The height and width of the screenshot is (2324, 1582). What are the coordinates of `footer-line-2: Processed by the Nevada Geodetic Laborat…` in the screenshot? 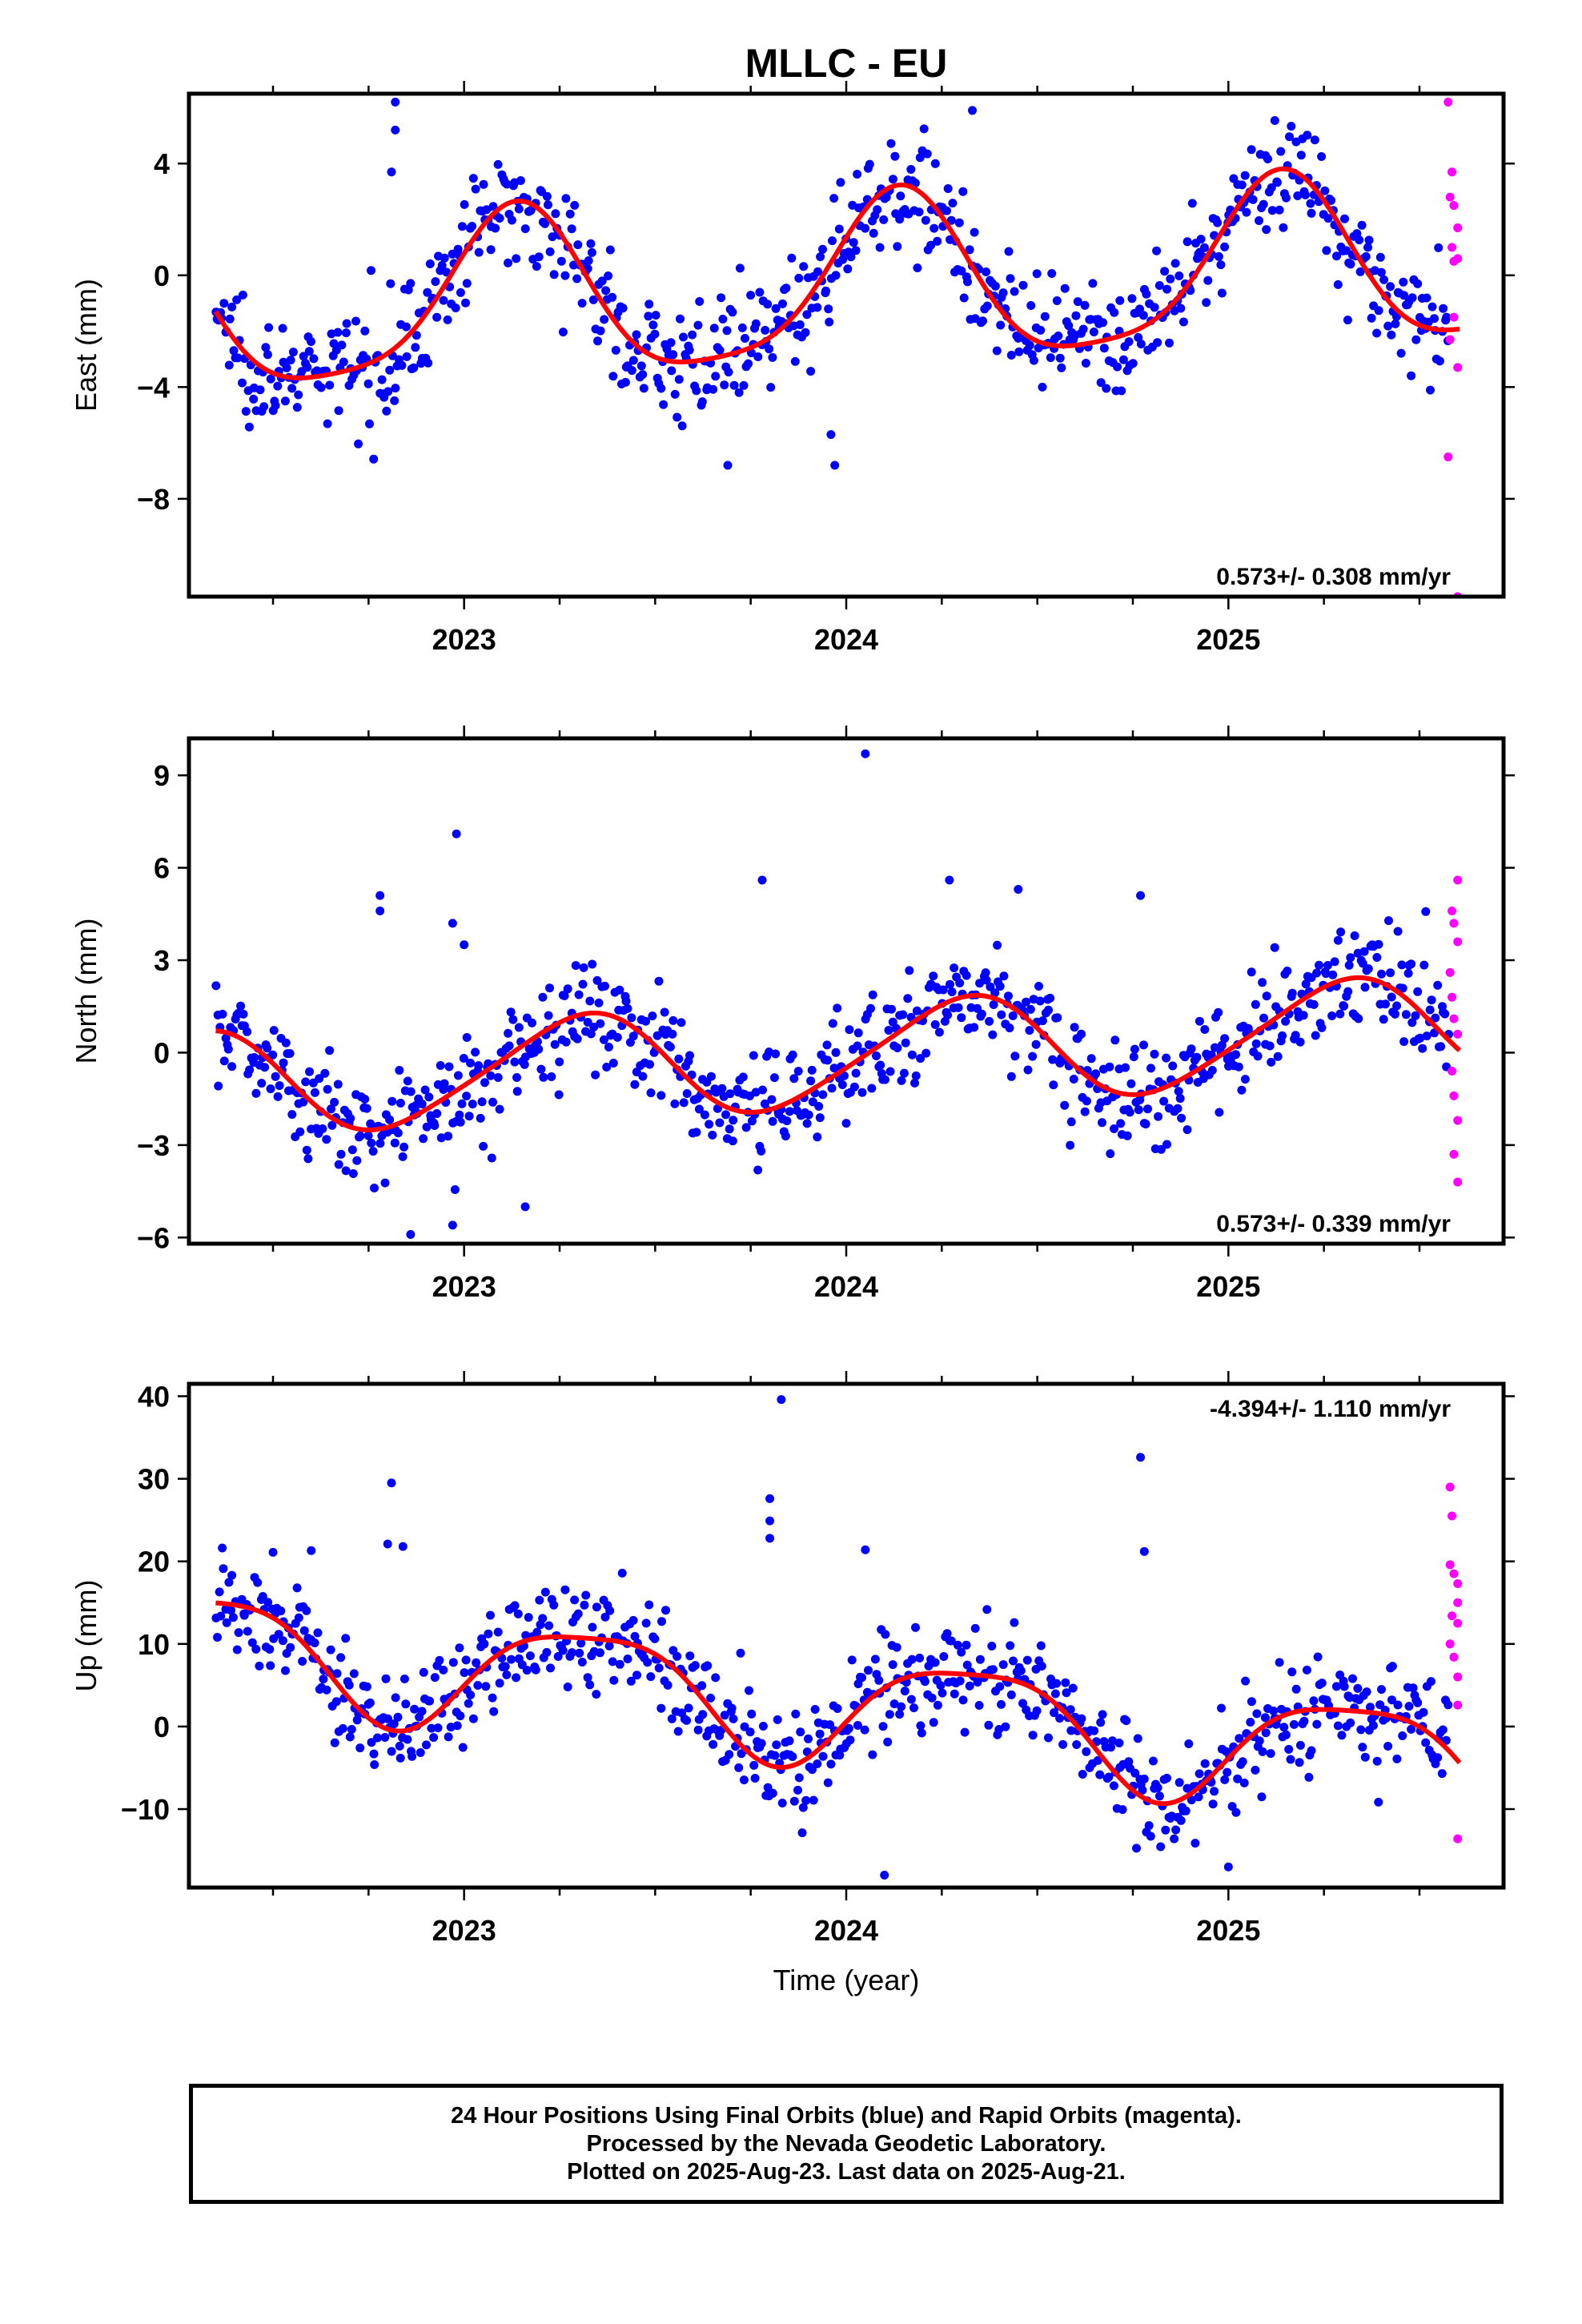 It's located at (846, 2143).